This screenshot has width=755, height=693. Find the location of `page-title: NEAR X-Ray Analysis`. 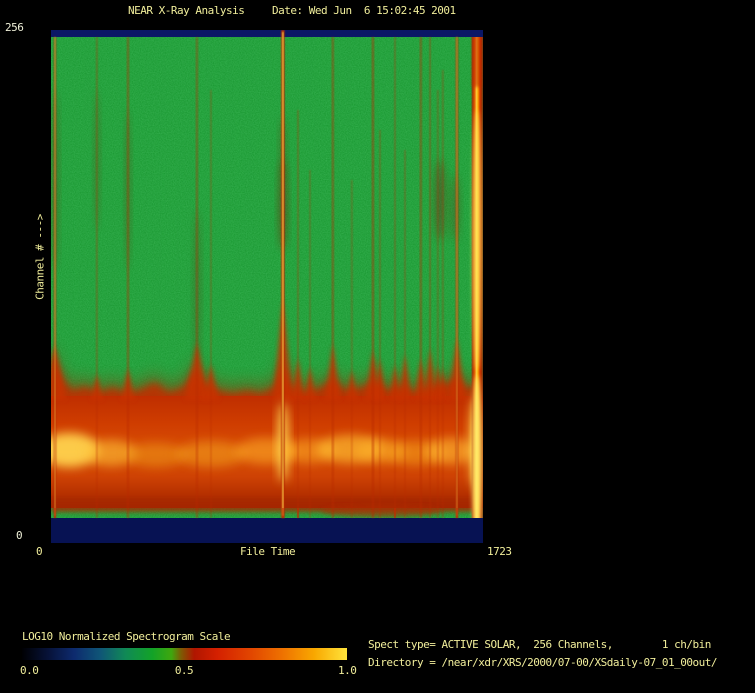

page-title: NEAR X-Ray Analysis is located at coordinates (186, 10).